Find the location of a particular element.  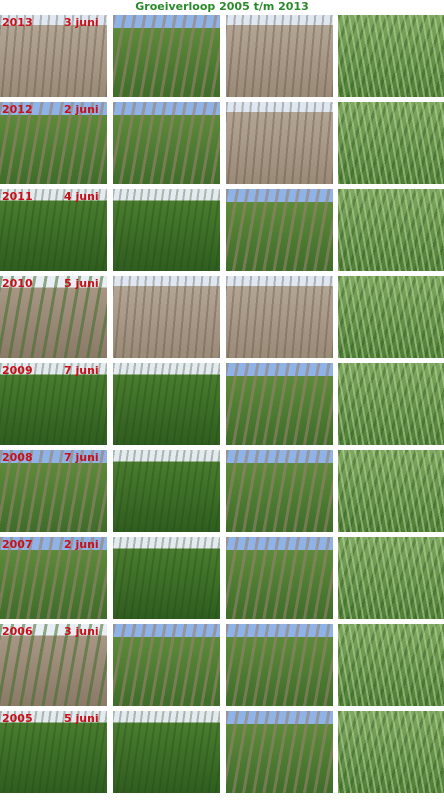

photo-row: 2012 2 juni is located at coordinates (222, 143).